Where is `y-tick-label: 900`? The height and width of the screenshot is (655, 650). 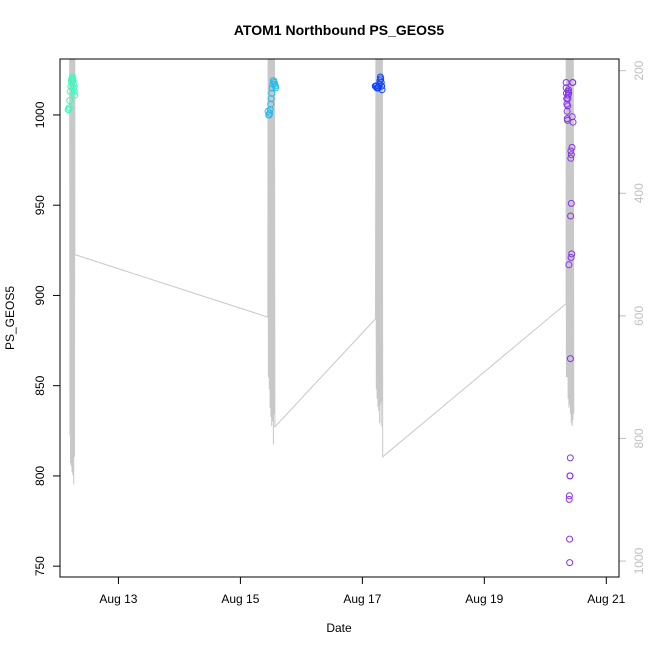 y-tick-label: 900 is located at coordinates (40, 295).